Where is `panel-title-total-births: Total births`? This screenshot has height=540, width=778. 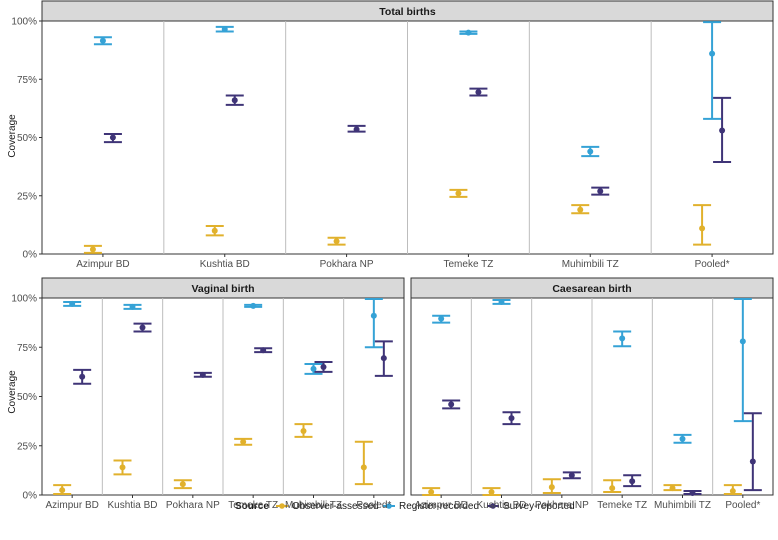
panel-title-total-births: Total births is located at coordinates (407, 12).